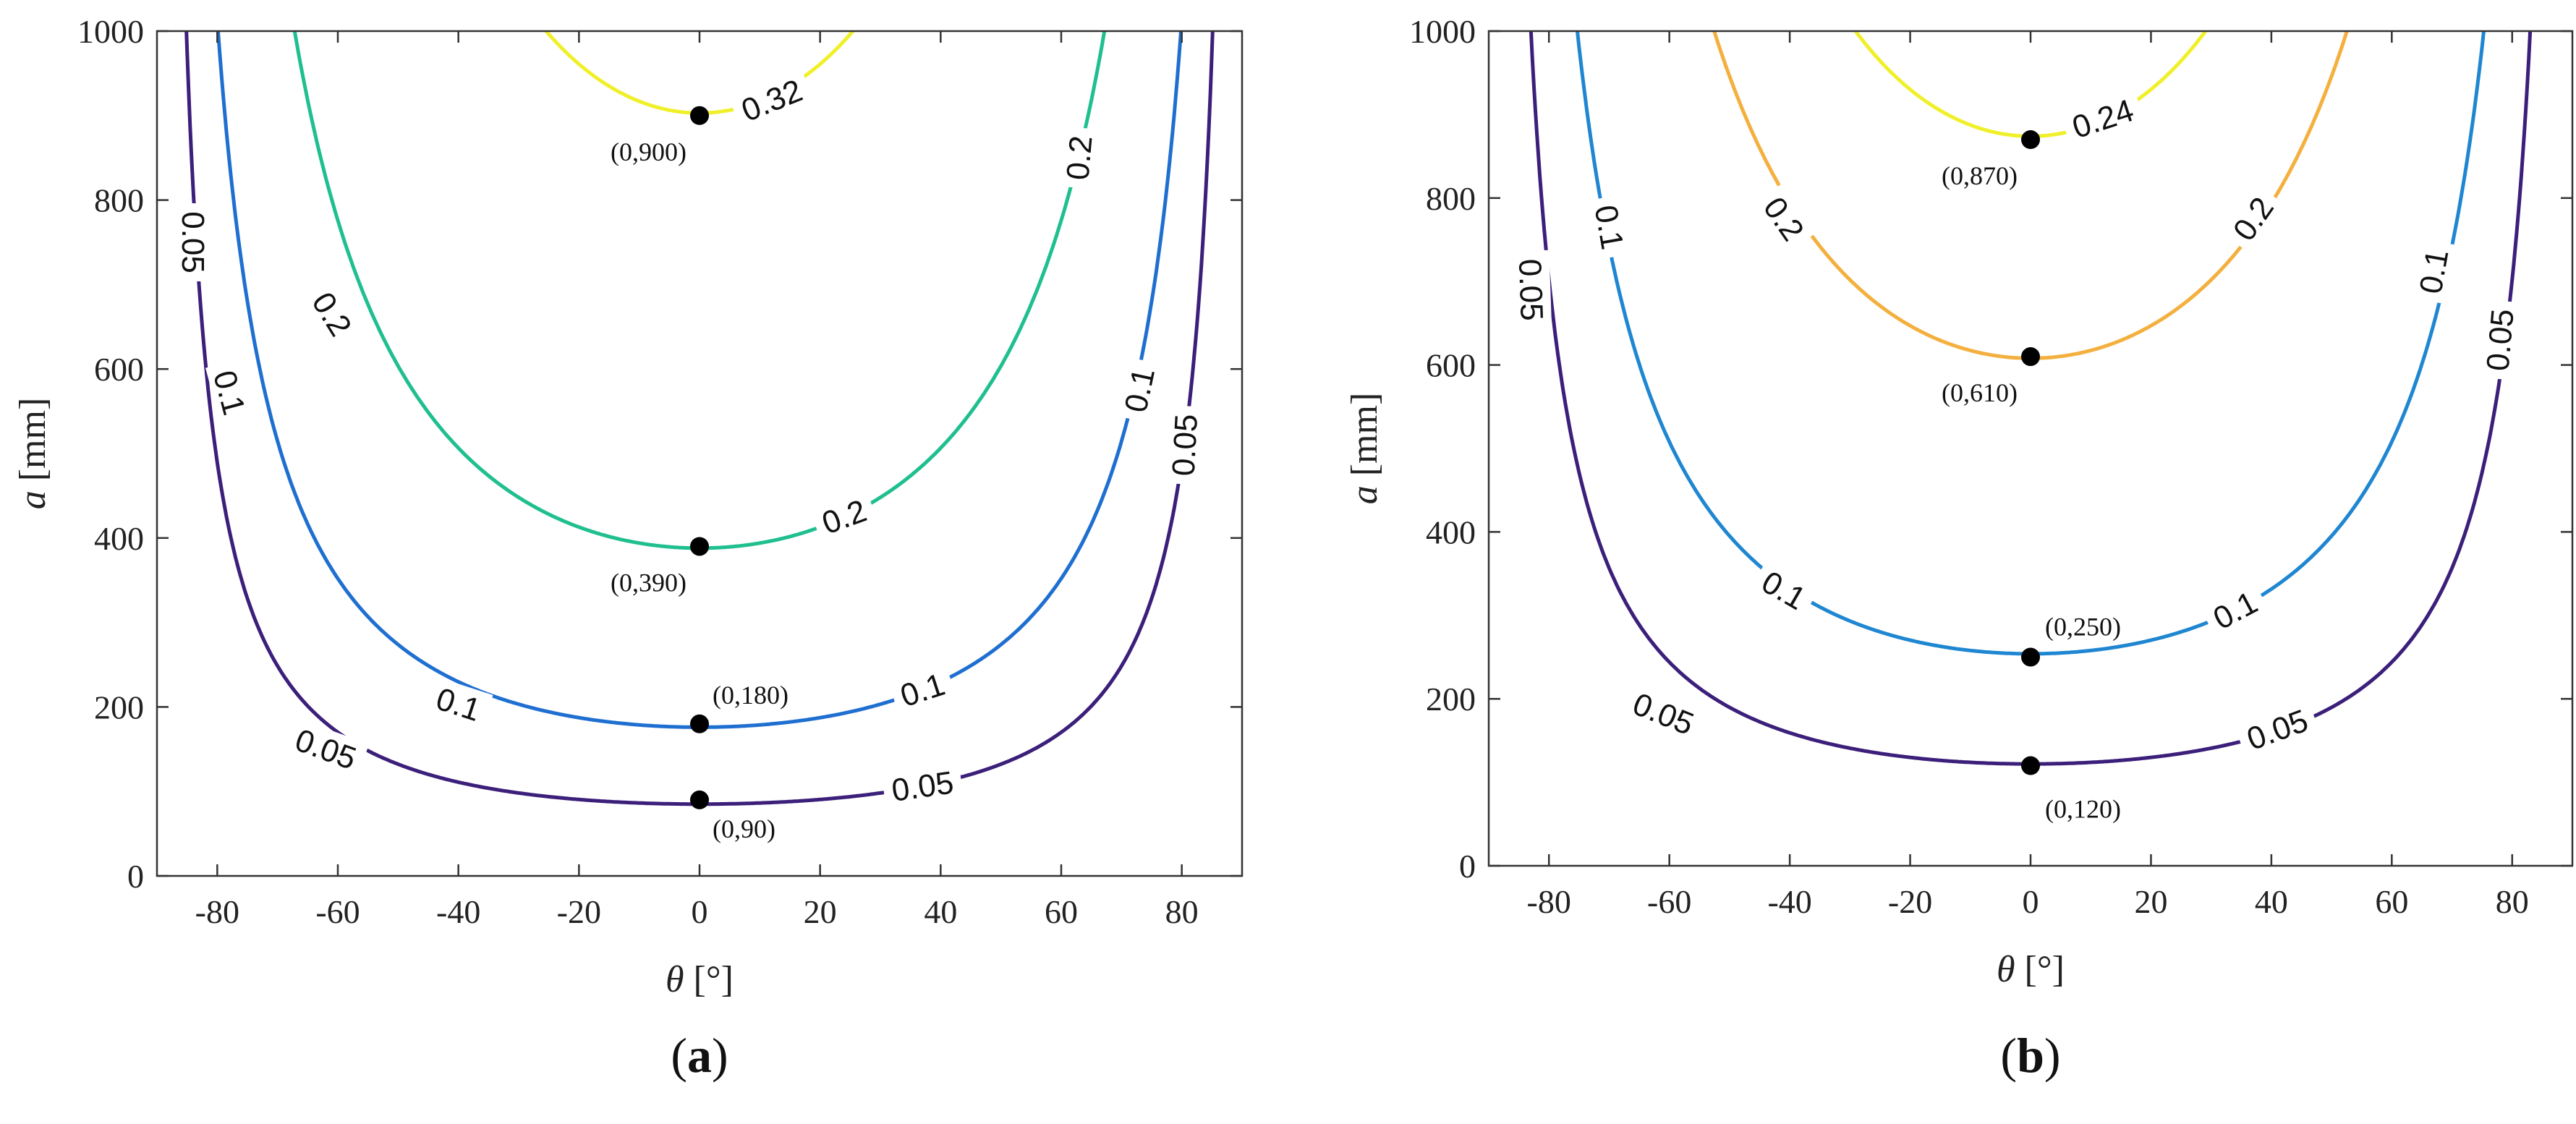  I want to click on point-label: (0,390), so click(648, 583).